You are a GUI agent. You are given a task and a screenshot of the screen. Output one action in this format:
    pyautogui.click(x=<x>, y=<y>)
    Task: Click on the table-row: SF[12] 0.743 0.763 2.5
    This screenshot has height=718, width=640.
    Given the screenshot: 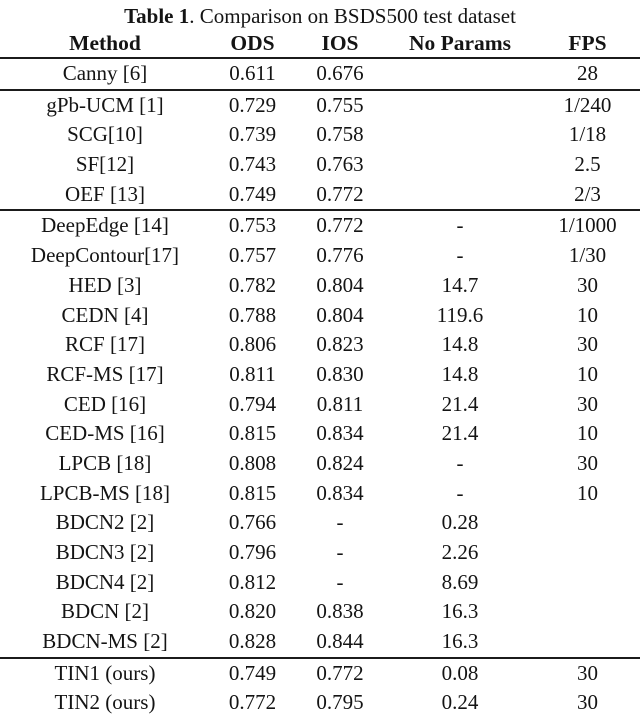 What is the action you would take?
    pyautogui.click(x=320, y=165)
    